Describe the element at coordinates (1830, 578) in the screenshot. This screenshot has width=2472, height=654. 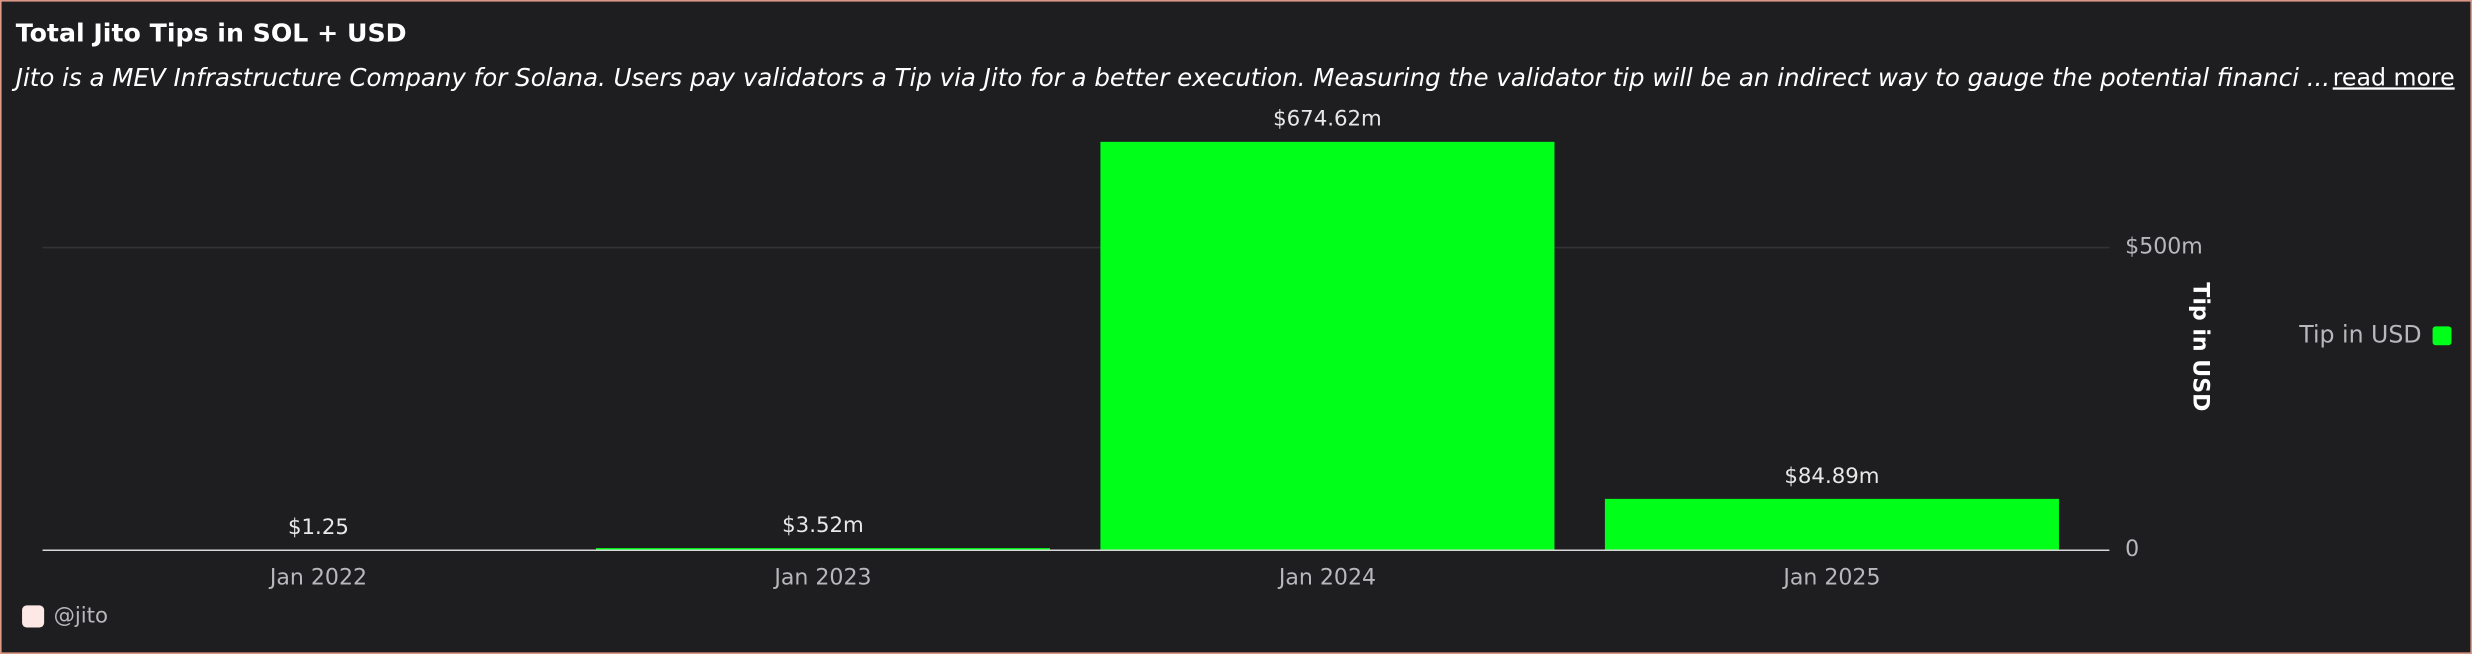
I see `x-tick-label: Jan 2025` at that location.